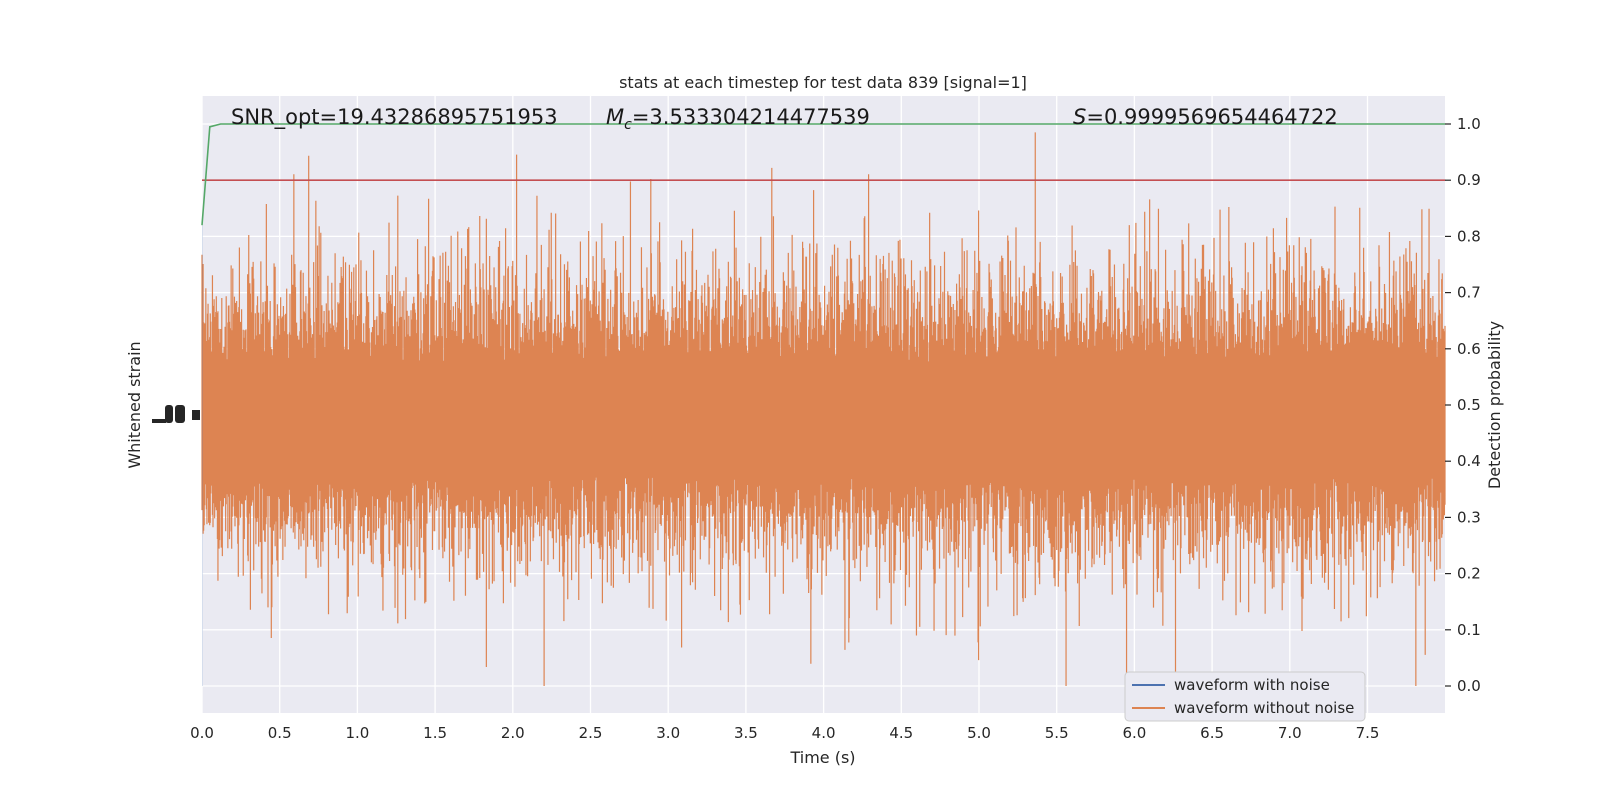 The width and height of the screenshot is (1600, 800). I want to click on x-tick-label-12: 6.0, so click(1134, 733).